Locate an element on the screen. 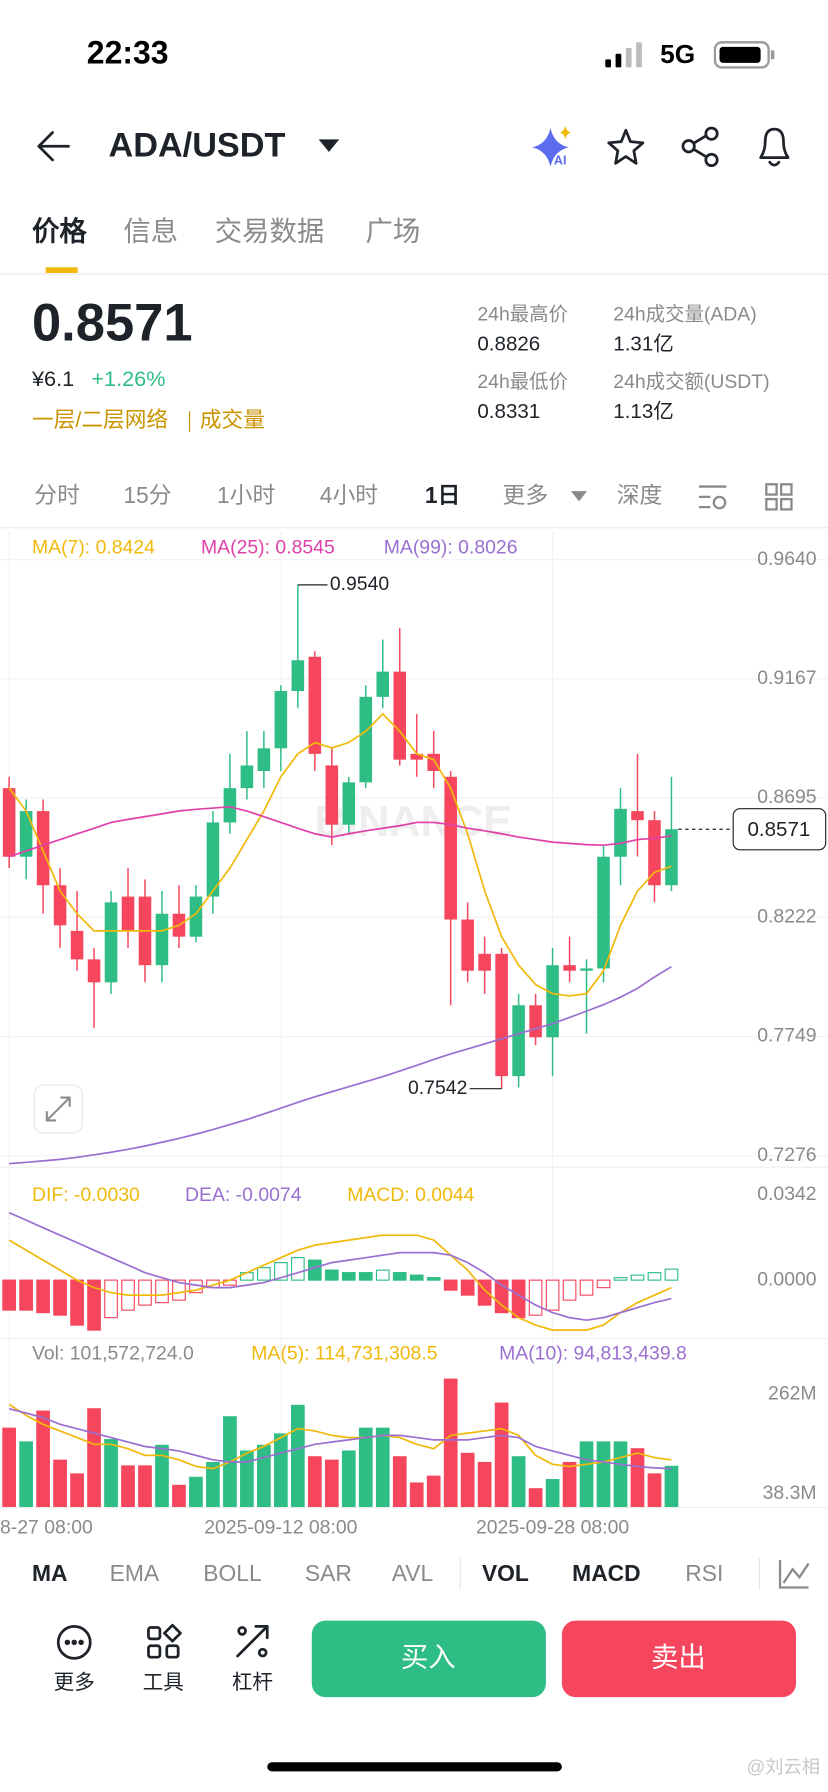 The height and width of the screenshot is (1792, 828). more-icon is located at coordinates (74, 1642).